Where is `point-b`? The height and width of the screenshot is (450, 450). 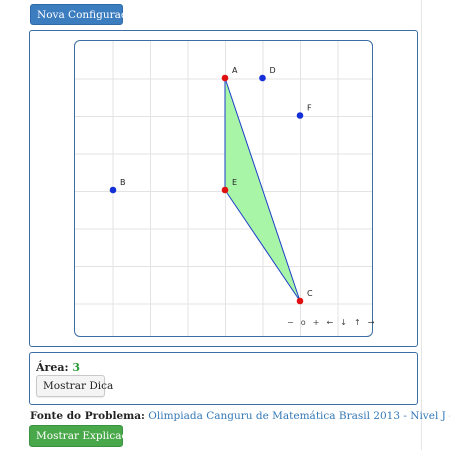 point-b is located at coordinates (113, 190).